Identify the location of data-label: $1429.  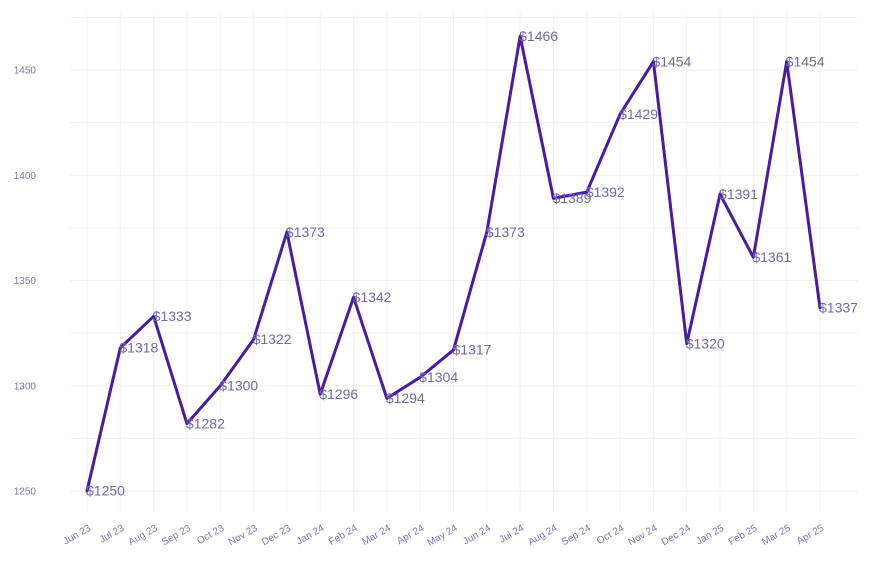
(638, 114).